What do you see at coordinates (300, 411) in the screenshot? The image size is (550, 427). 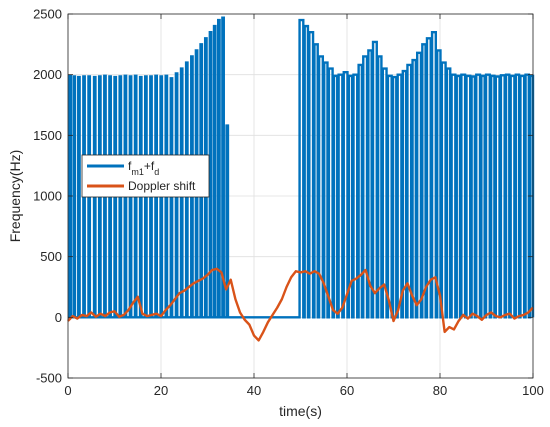 I see `x-axis-label: time(s)` at bounding box center [300, 411].